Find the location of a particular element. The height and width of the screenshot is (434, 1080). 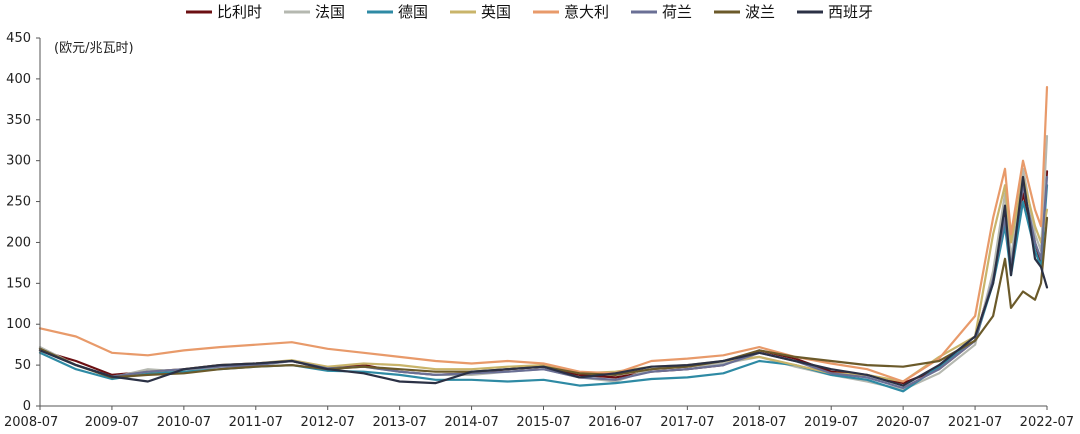

legend-label-2: 法国 is located at coordinates (330, 12).